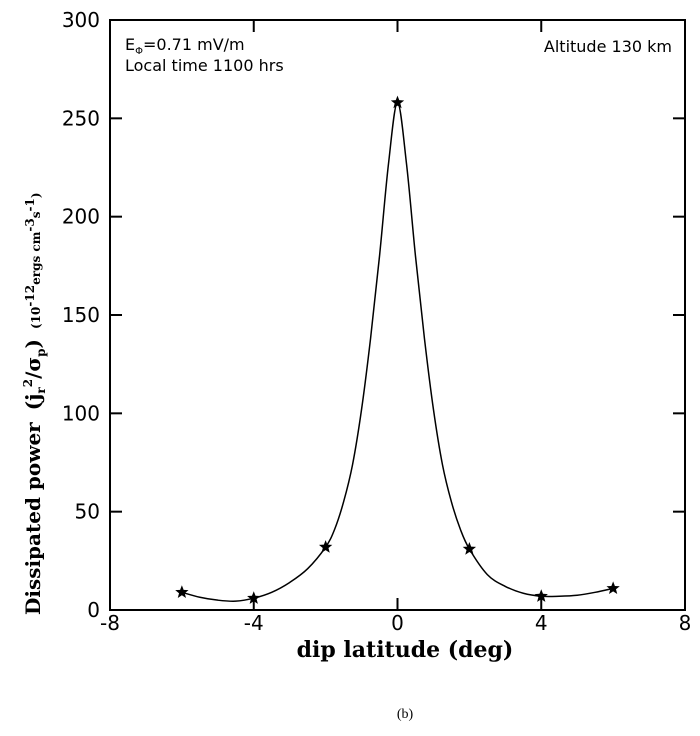 This screenshot has height=736, width=700. What do you see at coordinates (397, 623) in the screenshot?
I see `x-tick-label: 0` at bounding box center [397, 623].